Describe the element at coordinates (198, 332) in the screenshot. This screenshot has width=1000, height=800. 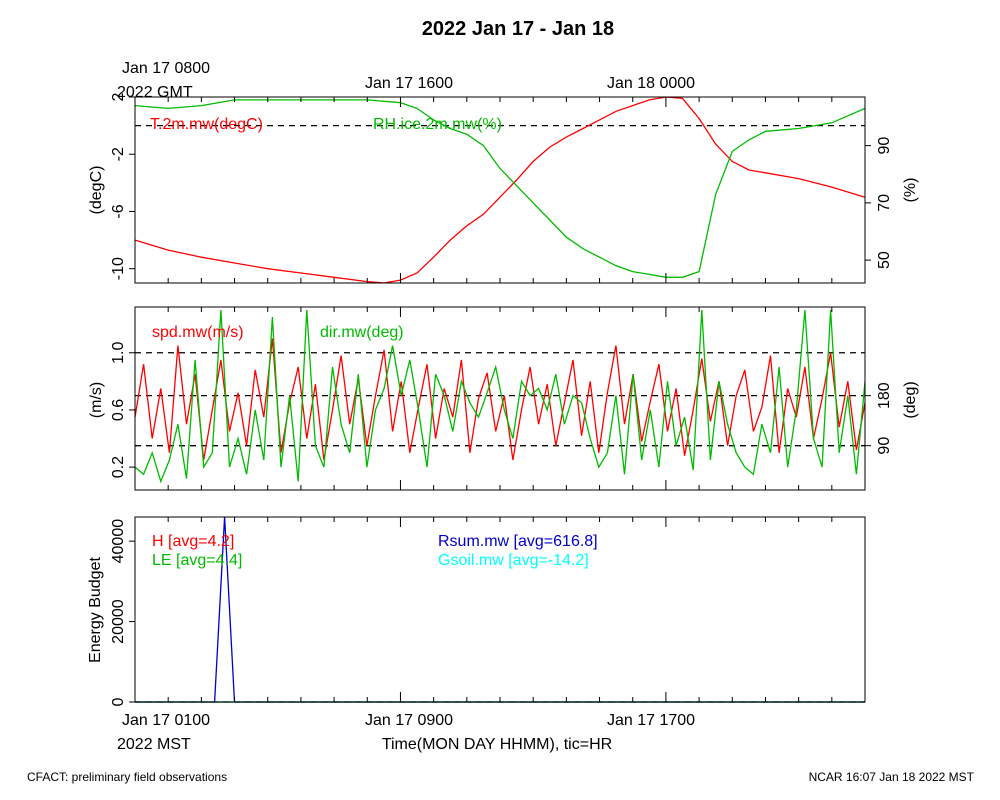
I see `legend-speed: spd.mw(m/s)` at that location.